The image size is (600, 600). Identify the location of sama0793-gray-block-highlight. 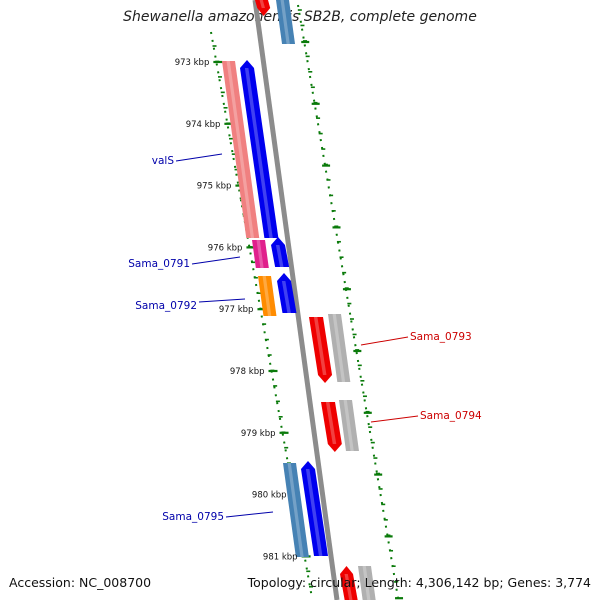
(339, 348).